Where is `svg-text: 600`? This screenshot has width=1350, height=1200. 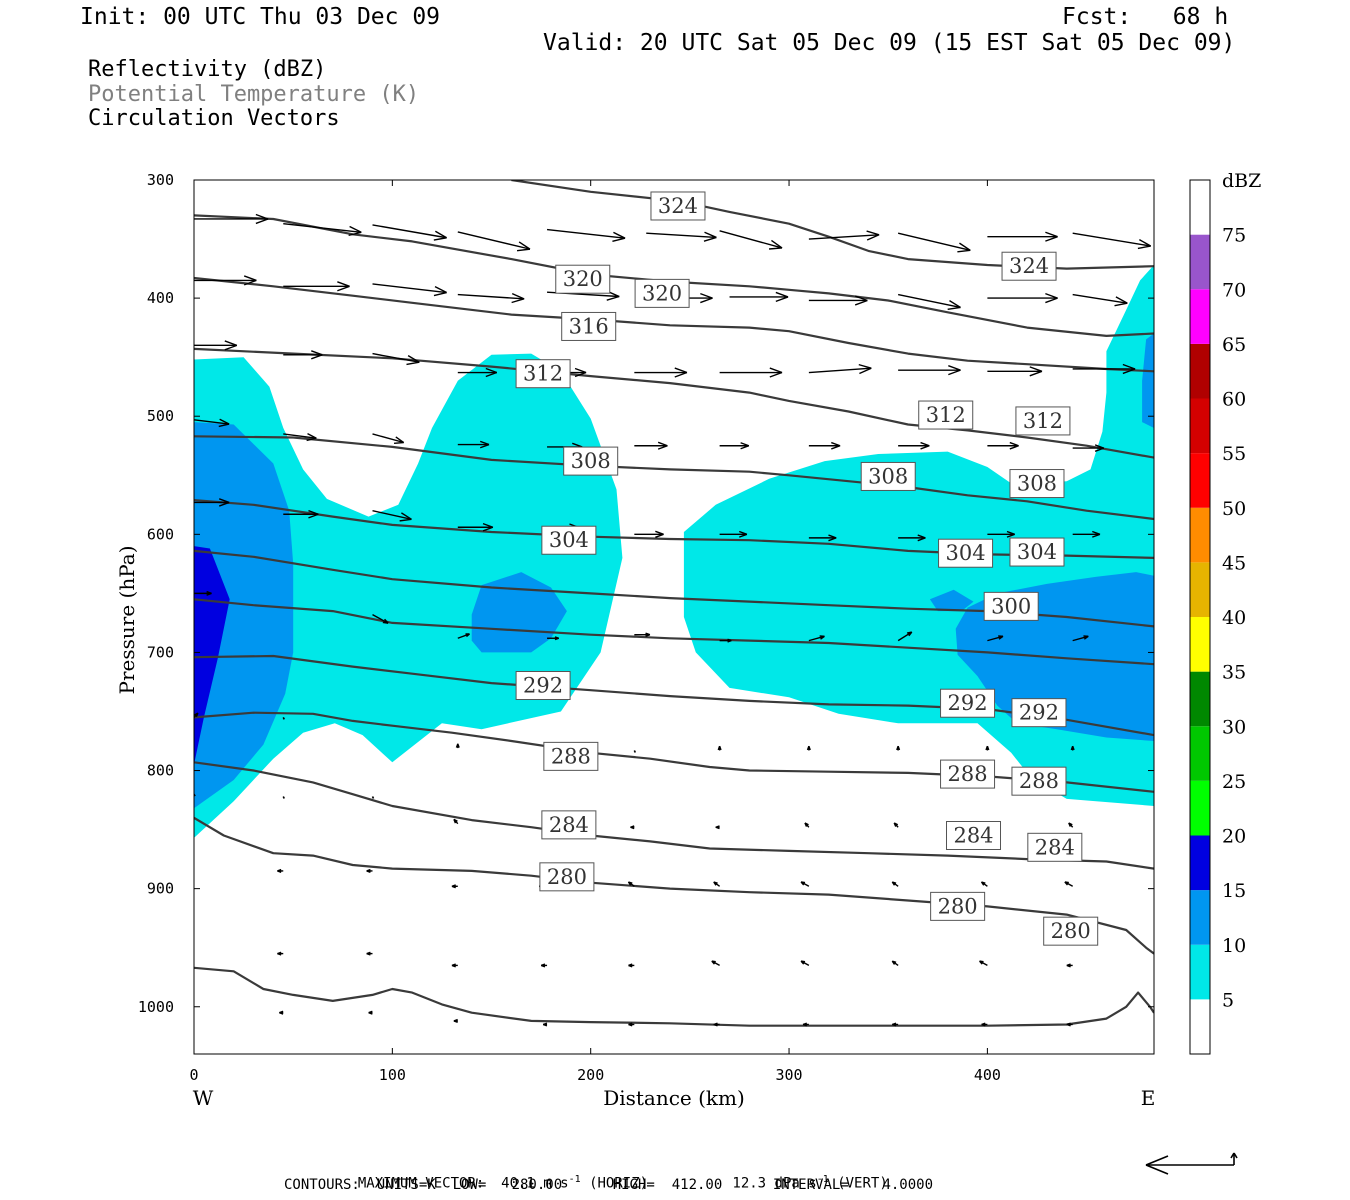
svg-text: 600 is located at coordinates (160, 534).